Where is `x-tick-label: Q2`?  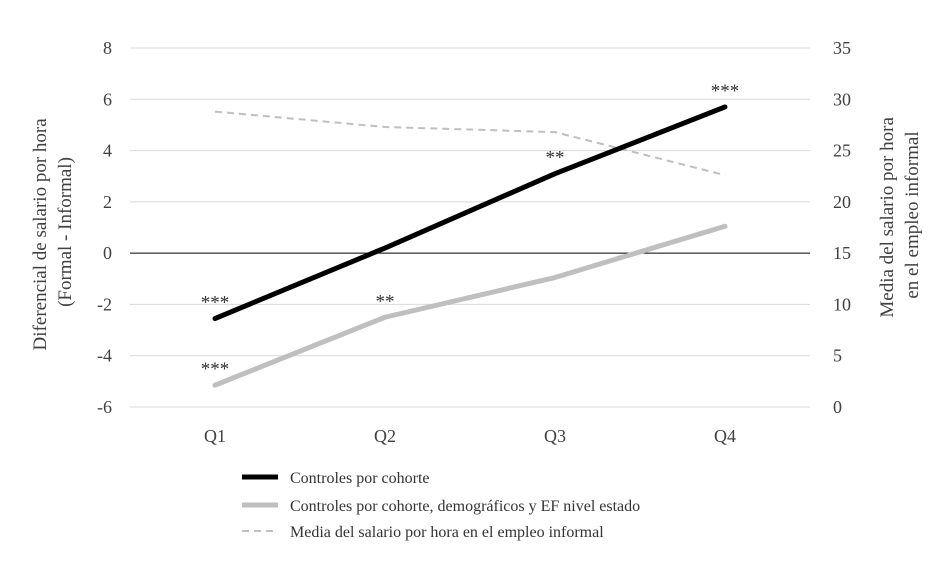
x-tick-label: Q2 is located at coordinates (385, 436).